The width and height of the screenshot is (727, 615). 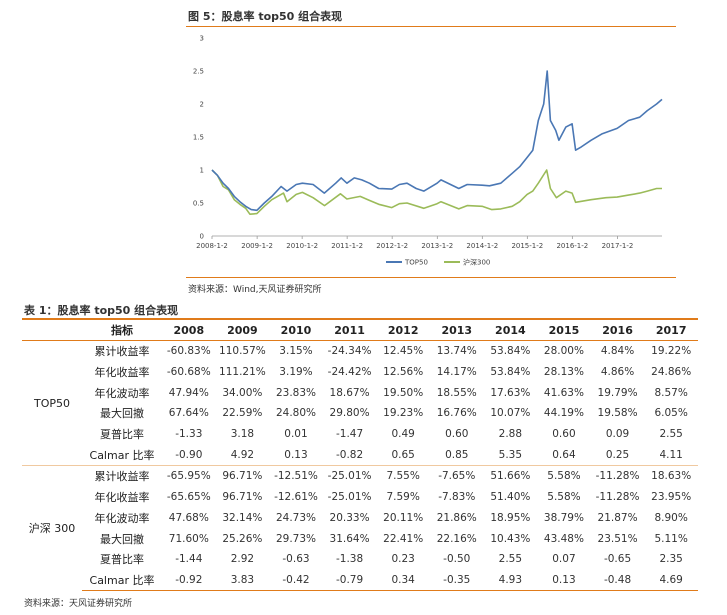 What do you see at coordinates (617, 372) in the screenshot?
I see `value-cell: 4.86%` at bounding box center [617, 372].